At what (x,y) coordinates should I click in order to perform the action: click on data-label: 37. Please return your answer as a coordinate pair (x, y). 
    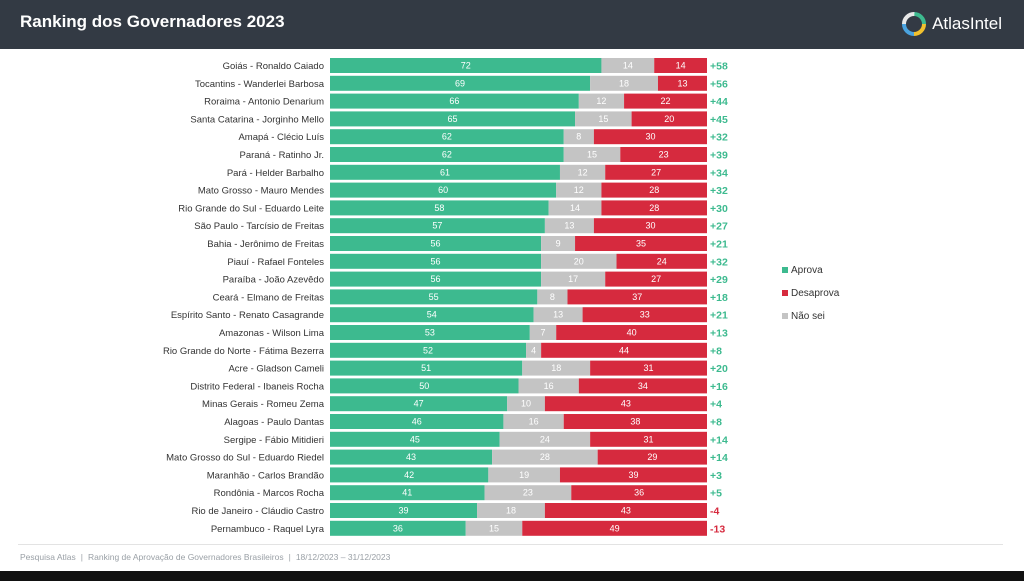
    Looking at the image, I should click on (637, 297).